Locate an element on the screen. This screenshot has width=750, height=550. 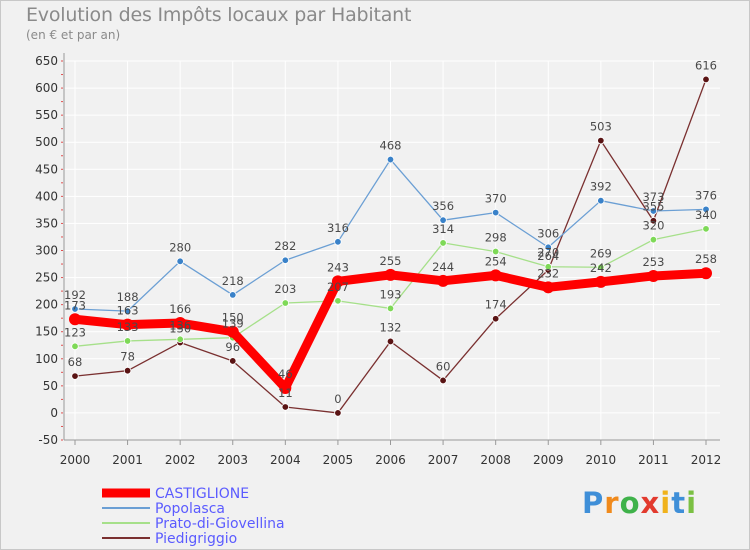
data-label: 242 is located at coordinates (601, 268).